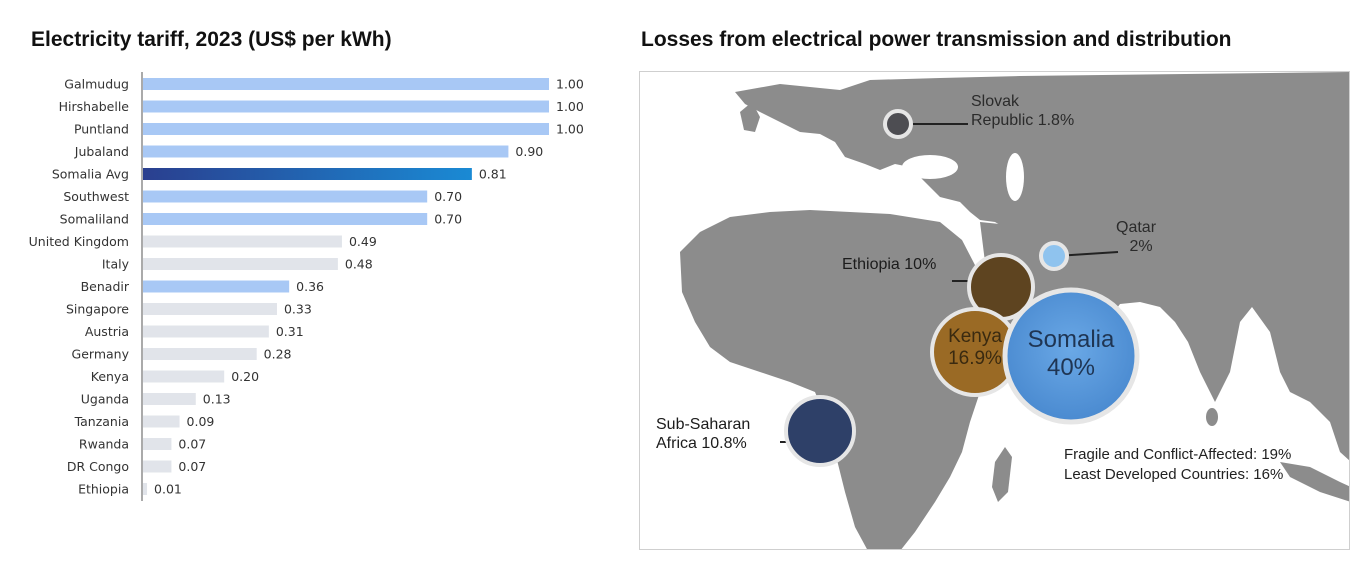 The width and height of the screenshot is (1371, 586). Describe the element at coordinates (1141, 246) in the screenshot. I see `label-qatar-line2: 2%` at that location.